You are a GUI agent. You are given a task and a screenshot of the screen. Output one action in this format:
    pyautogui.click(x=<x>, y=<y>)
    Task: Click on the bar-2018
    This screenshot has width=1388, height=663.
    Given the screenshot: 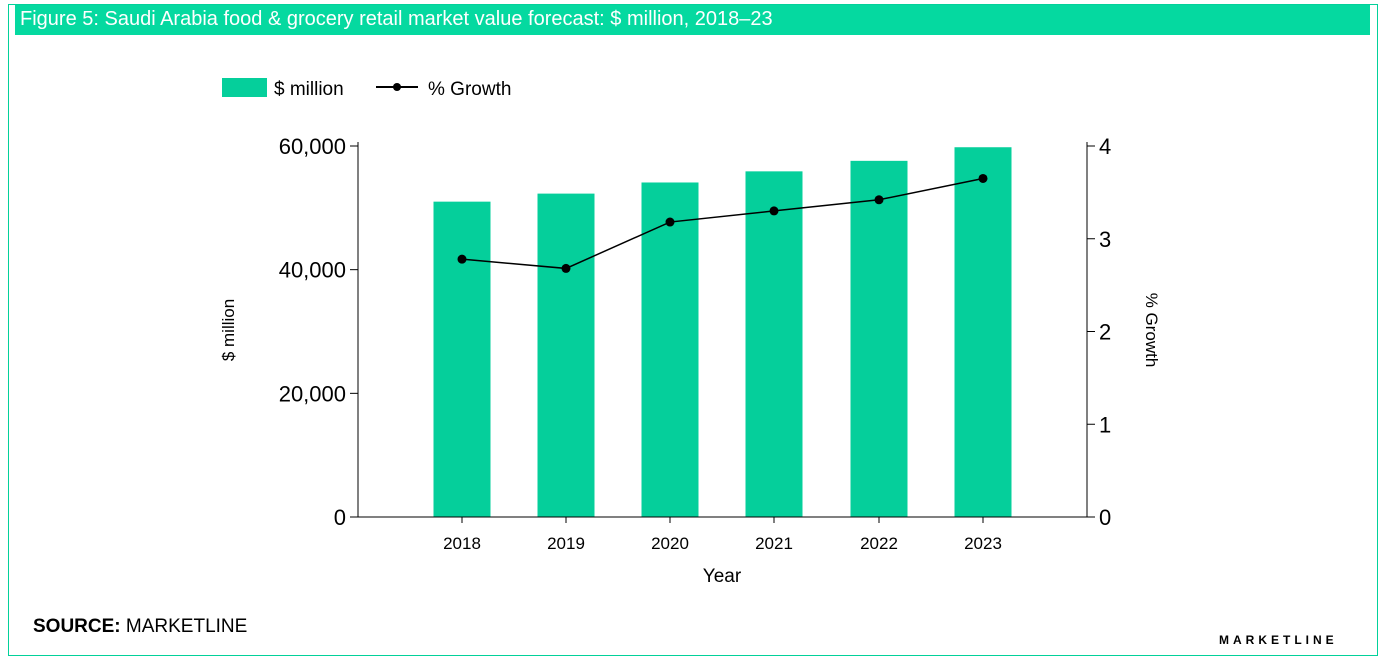 What is the action you would take?
    pyautogui.click(x=462, y=359)
    